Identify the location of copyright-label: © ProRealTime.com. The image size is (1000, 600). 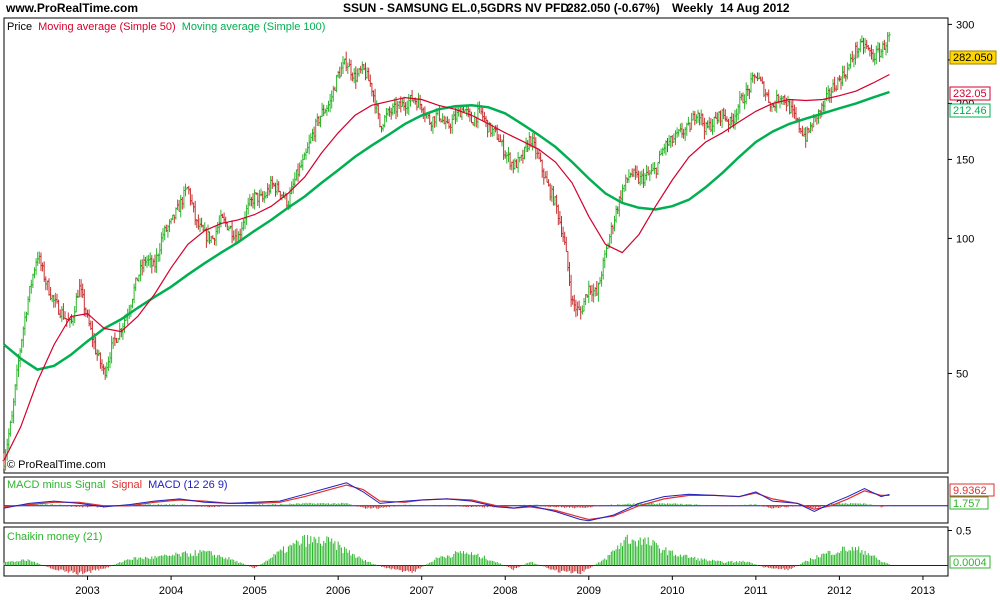
(56, 465).